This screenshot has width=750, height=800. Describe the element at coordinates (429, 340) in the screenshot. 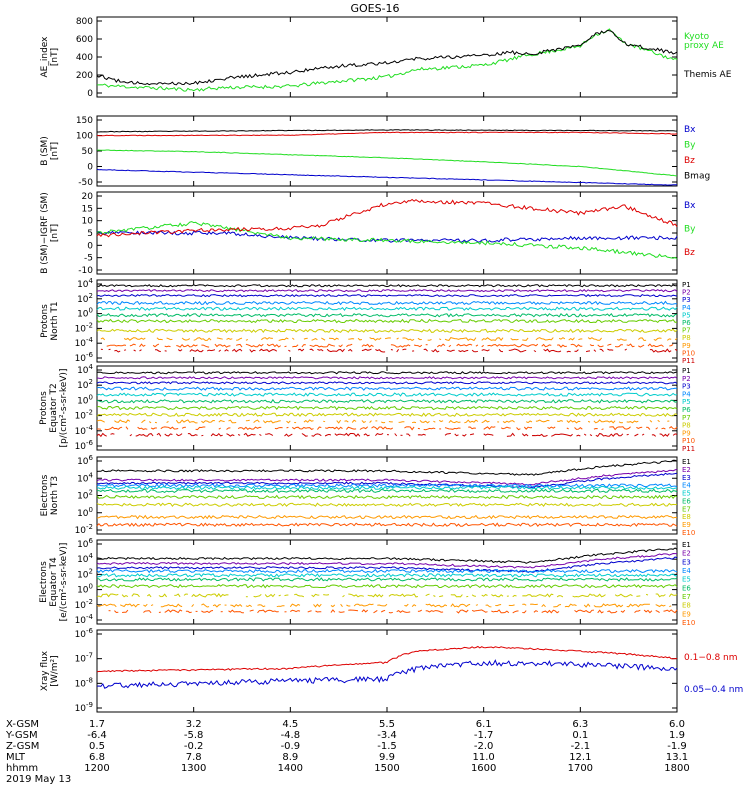

I see `trace-p9-pnt1-seg35` at that location.